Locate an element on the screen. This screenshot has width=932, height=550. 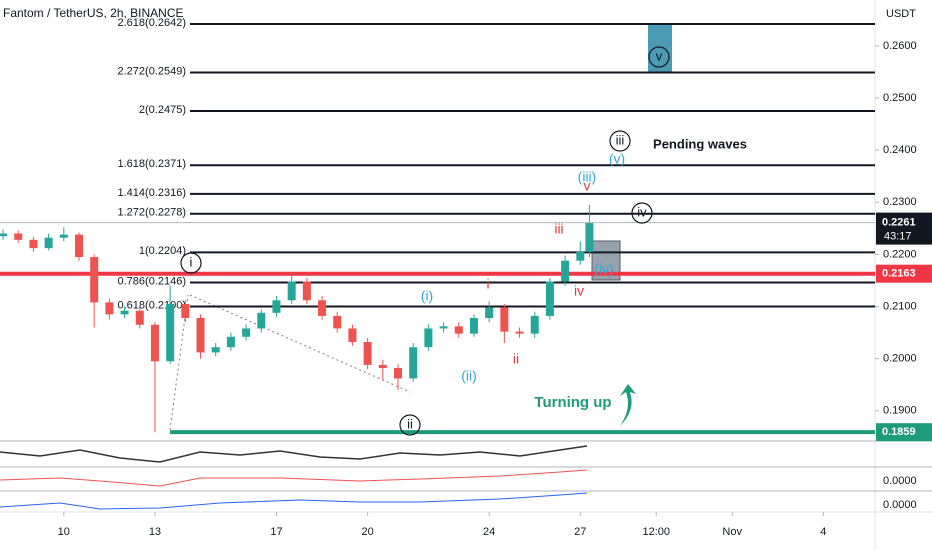
x-tick-label: 4 is located at coordinates (823, 532).